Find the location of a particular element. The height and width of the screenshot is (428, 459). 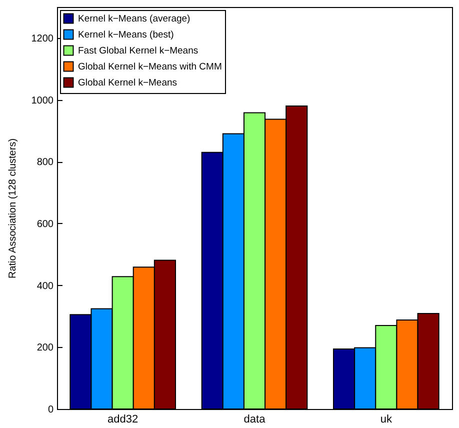

y-tick-label: 800 is located at coordinates (45, 162).